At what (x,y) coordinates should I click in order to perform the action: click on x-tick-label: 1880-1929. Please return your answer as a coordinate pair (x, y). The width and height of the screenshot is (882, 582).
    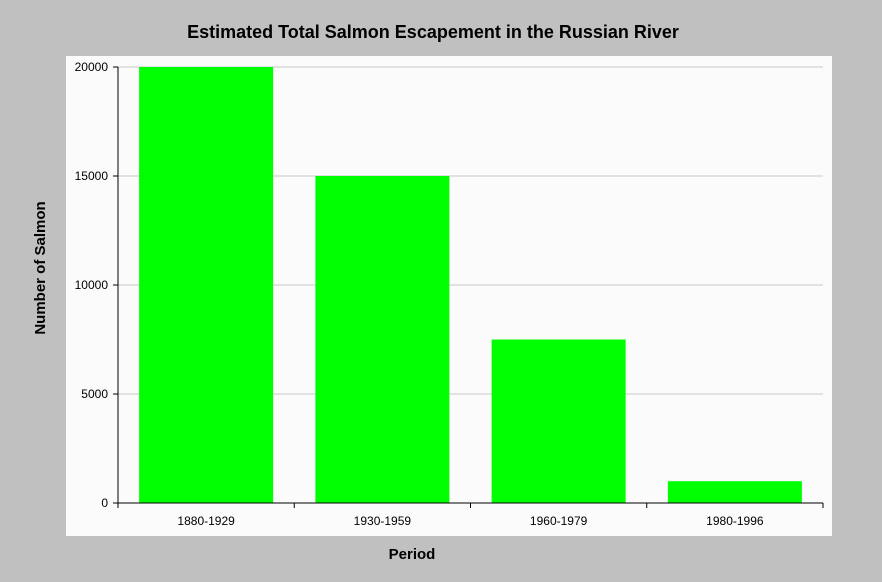
    Looking at the image, I should click on (206, 521).